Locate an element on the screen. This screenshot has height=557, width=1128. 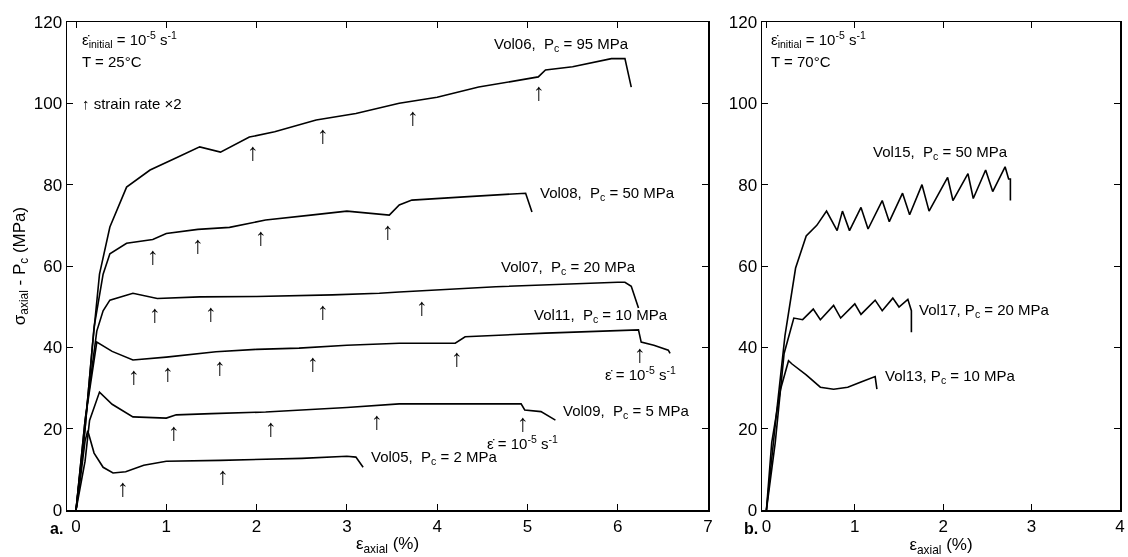
series-label: Vol15, P$_{c}$ = 50 MPa is located at coordinates (940, 153).